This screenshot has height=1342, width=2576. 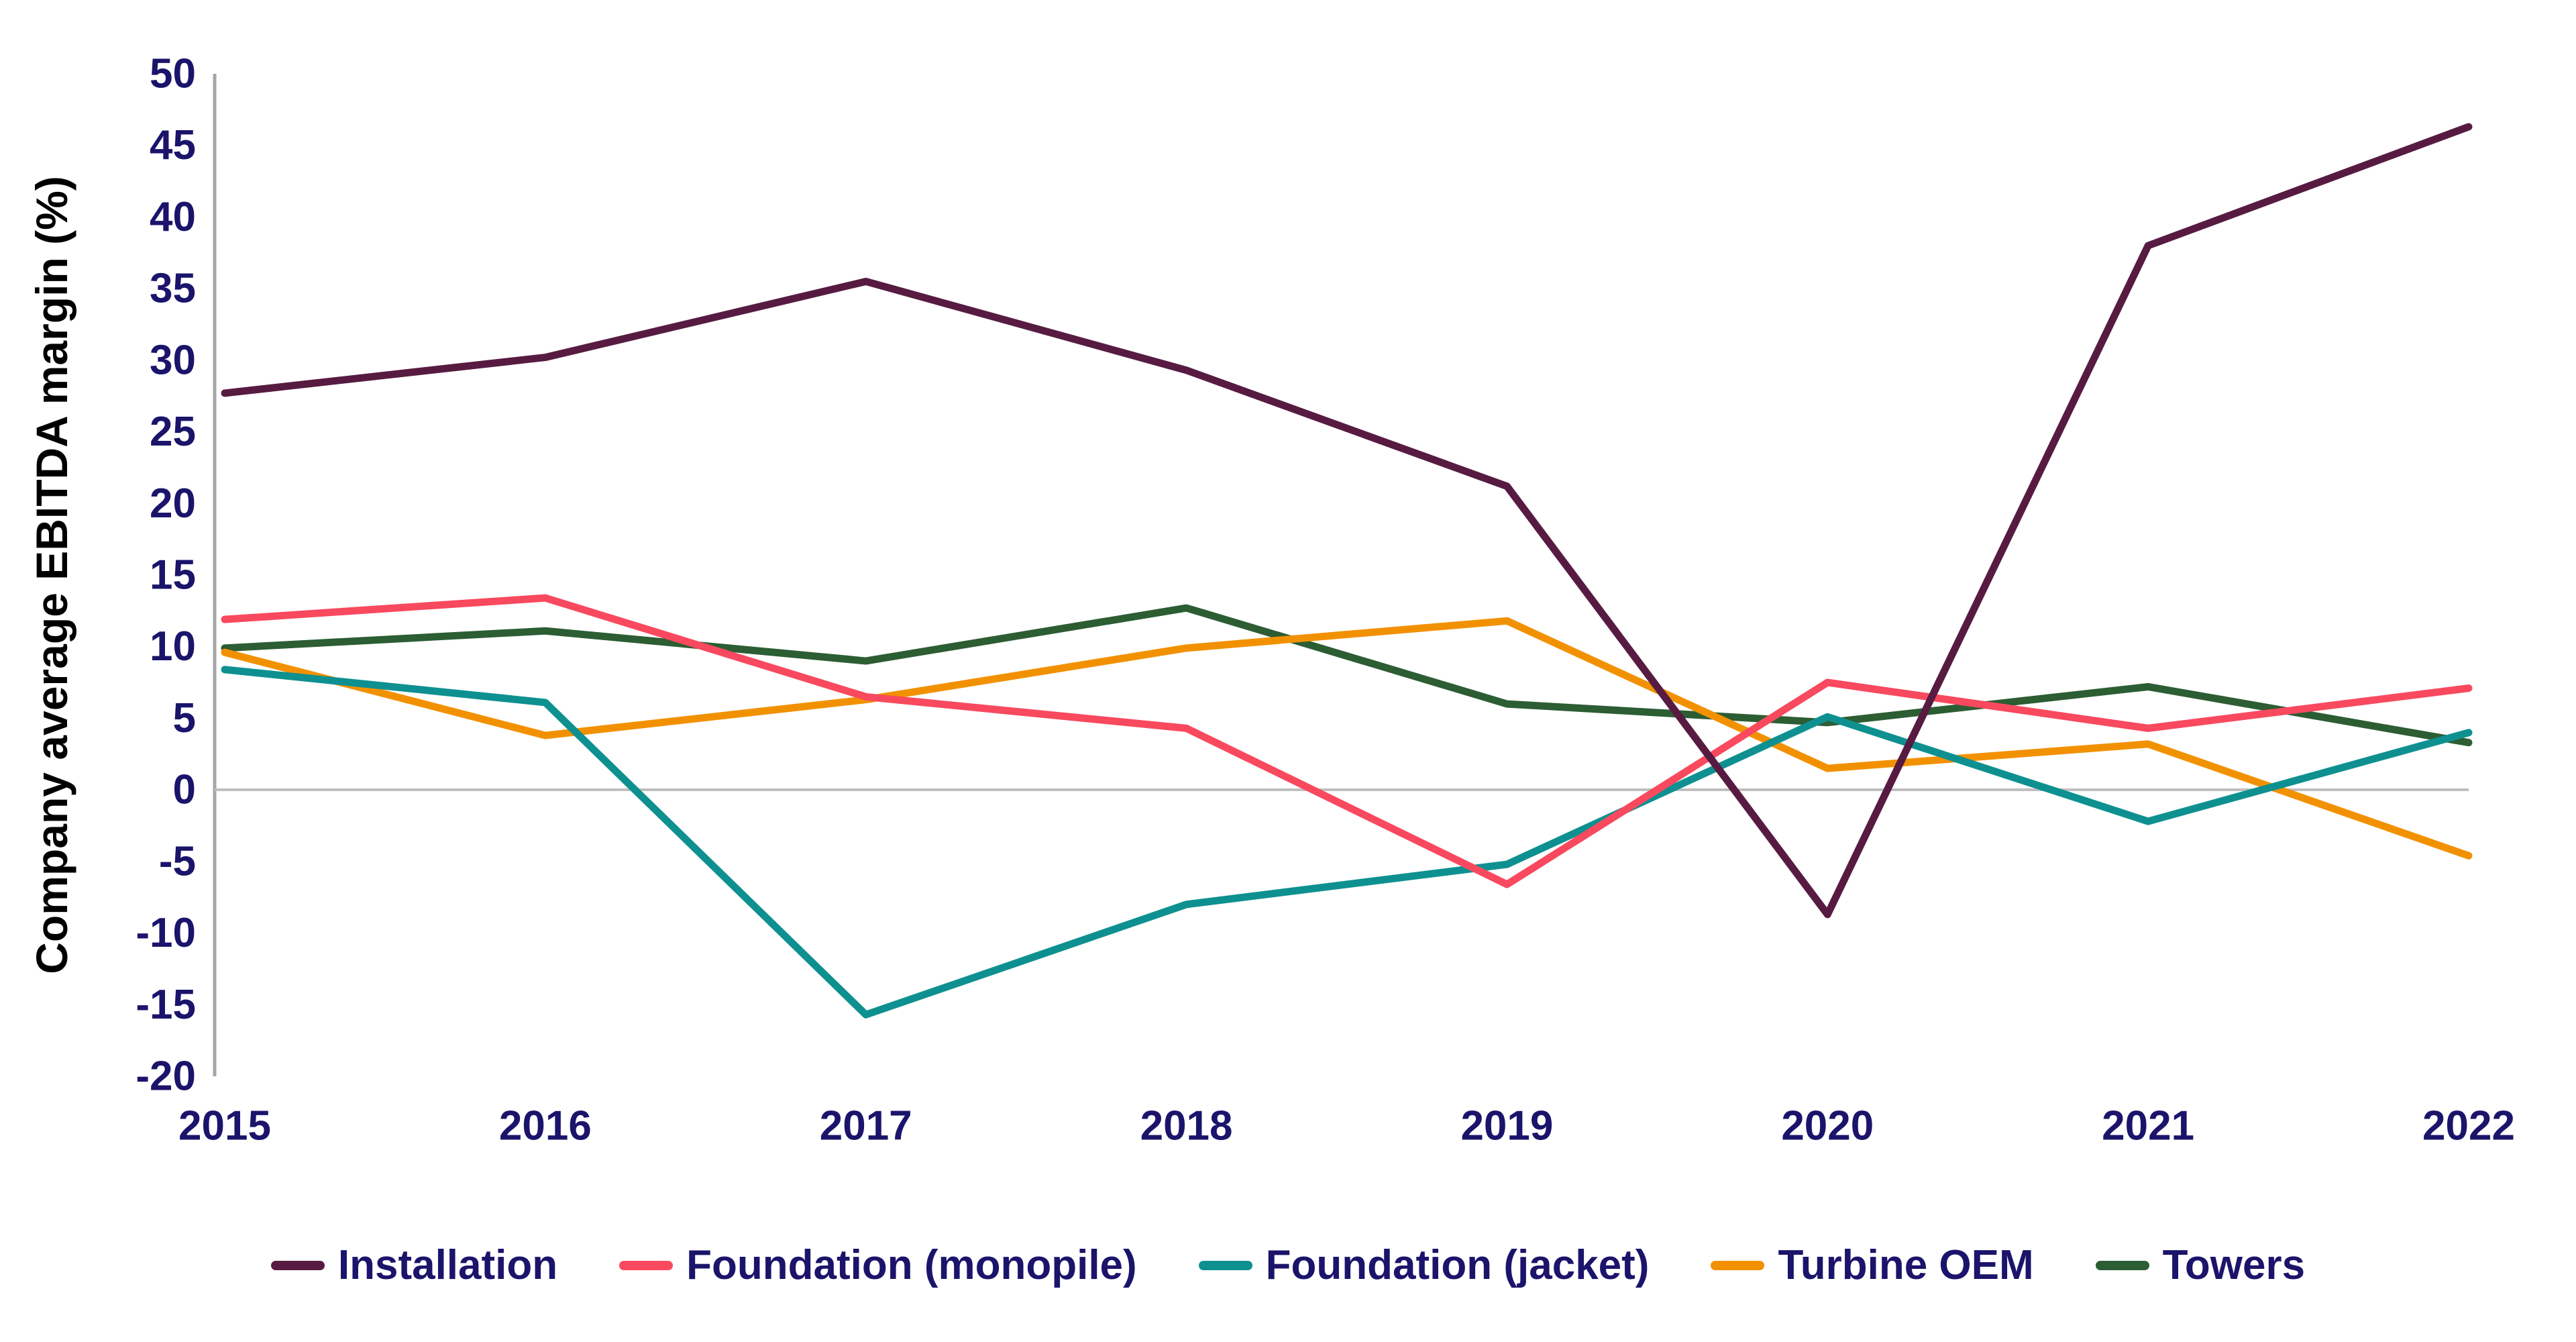 I want to click on y-tick-label: 20, so click(x=173, y=503).